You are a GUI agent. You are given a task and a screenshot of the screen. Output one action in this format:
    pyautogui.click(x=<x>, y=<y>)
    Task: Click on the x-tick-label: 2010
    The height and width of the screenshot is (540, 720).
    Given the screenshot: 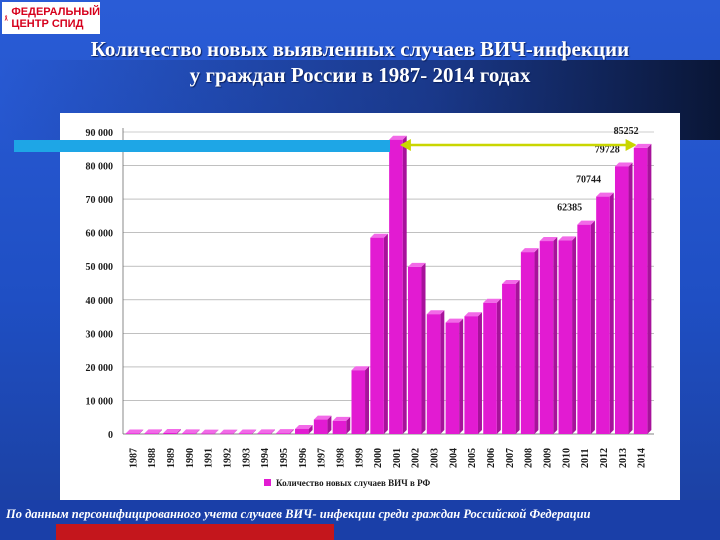 What is the action you would take?
    pyautogui.click(x=566, y=458)
    